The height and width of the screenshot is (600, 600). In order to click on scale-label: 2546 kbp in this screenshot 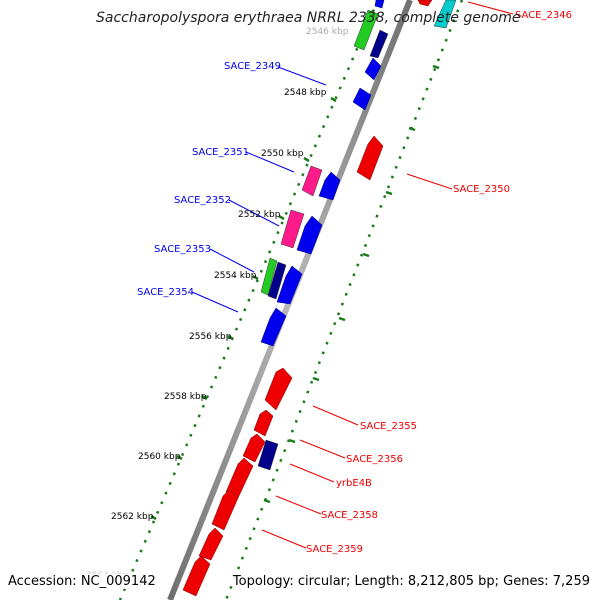, I will do `click(327, 32)`.